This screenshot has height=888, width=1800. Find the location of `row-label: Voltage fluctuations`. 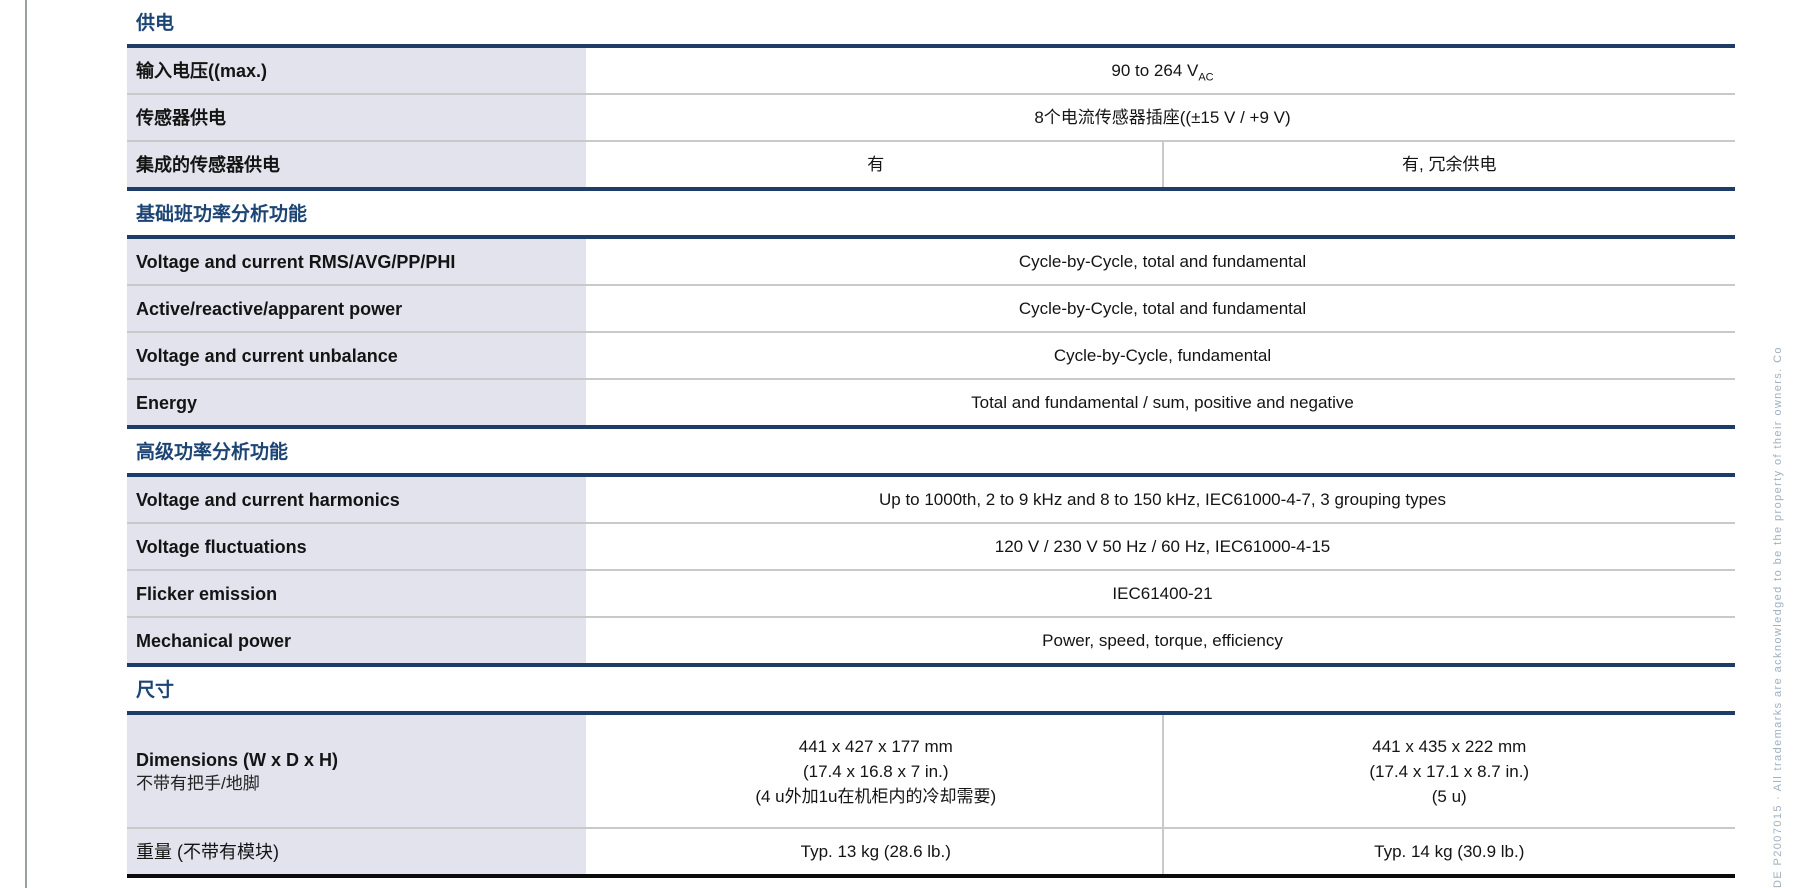

row-label: Voltage fluctuations is located at coordinates (358, 546).